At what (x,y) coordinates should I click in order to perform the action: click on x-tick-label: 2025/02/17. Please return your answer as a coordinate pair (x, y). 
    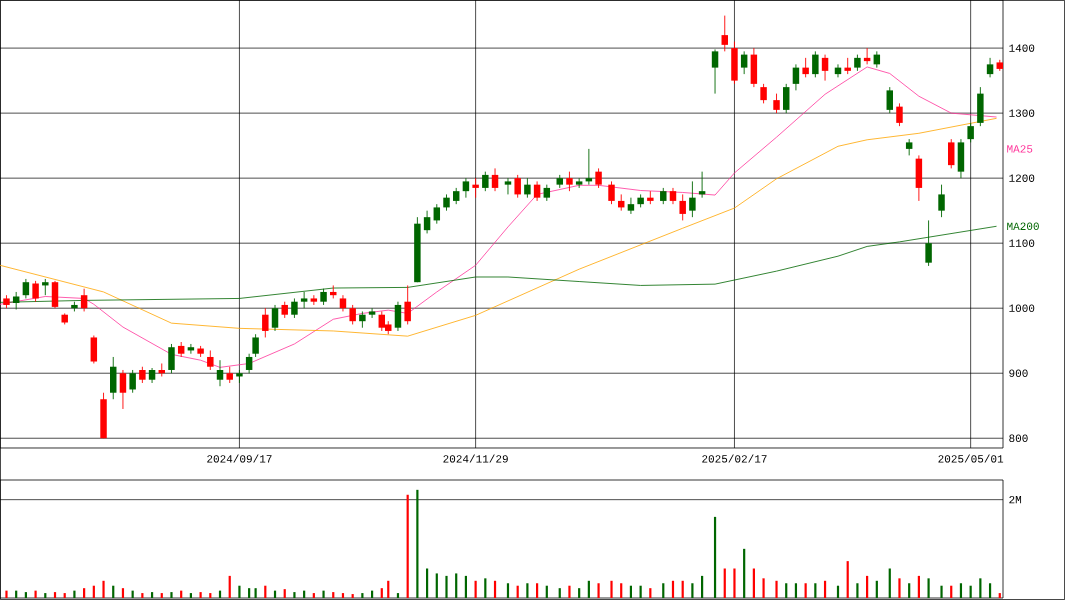
    Looking at the image, I should click on (734, 458).